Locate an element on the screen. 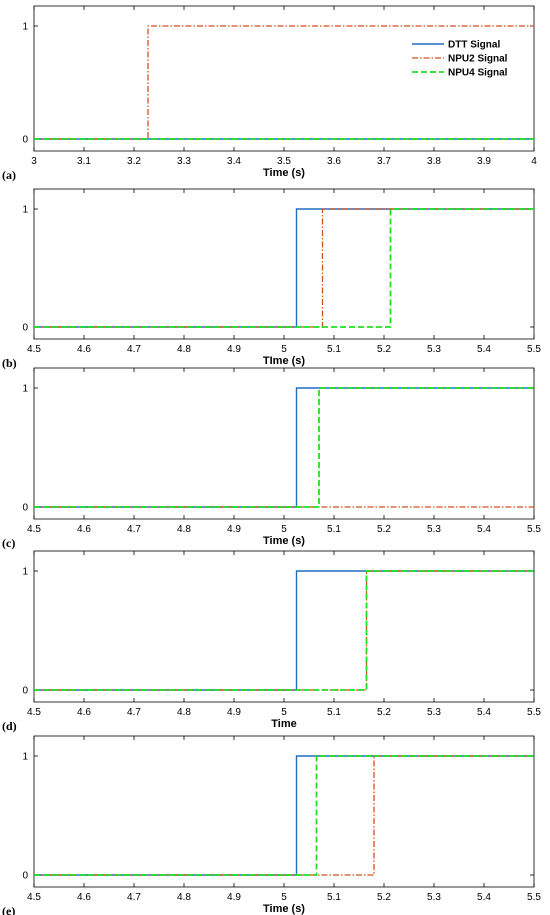 This screenshot has height=915, width=550. x-tick-label: 3.1 is located at coordinates (84, 161).